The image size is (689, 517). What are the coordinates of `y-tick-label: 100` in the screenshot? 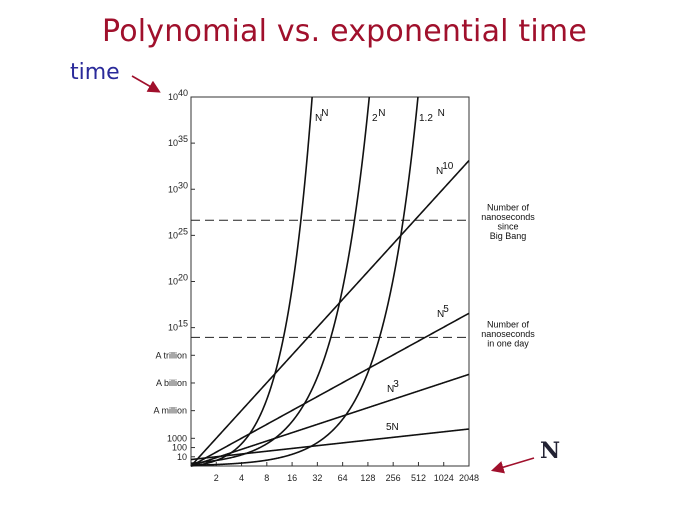 It's located at (179, 448).